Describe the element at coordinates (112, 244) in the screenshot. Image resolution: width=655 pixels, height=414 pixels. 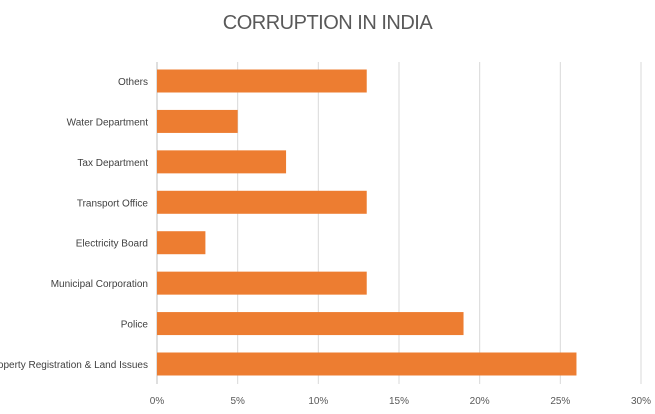
I see `category-label: Electricity Board` at that location.